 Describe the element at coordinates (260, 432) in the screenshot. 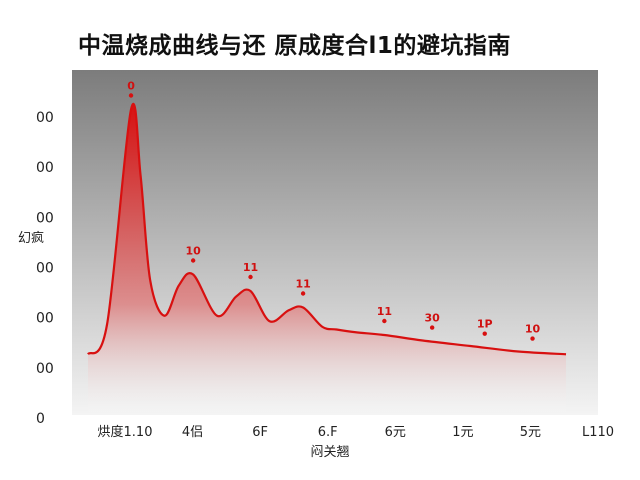

I see `x-tick-label: 6F` at that location.